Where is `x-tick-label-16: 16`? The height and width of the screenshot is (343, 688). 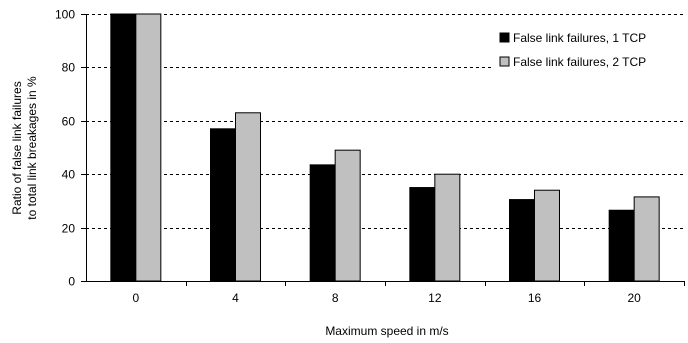
x-tick-label-16: 16 is located at coordinates (535, 298).